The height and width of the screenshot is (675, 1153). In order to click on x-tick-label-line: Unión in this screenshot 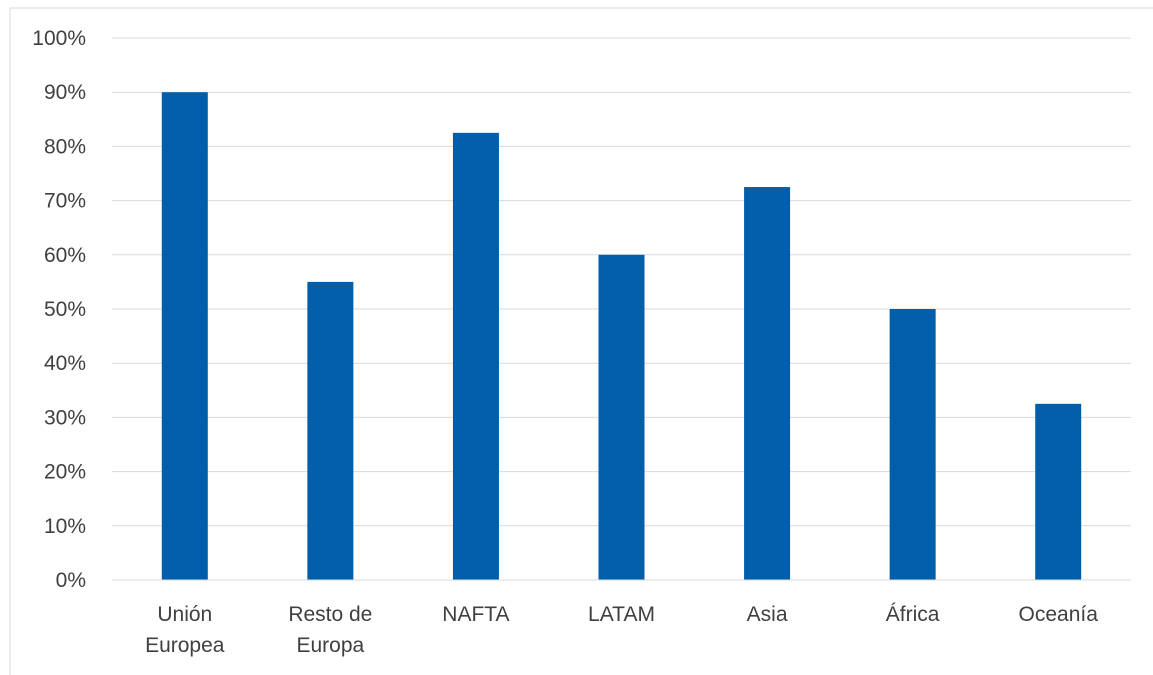, I will do `click(184, 614)`.